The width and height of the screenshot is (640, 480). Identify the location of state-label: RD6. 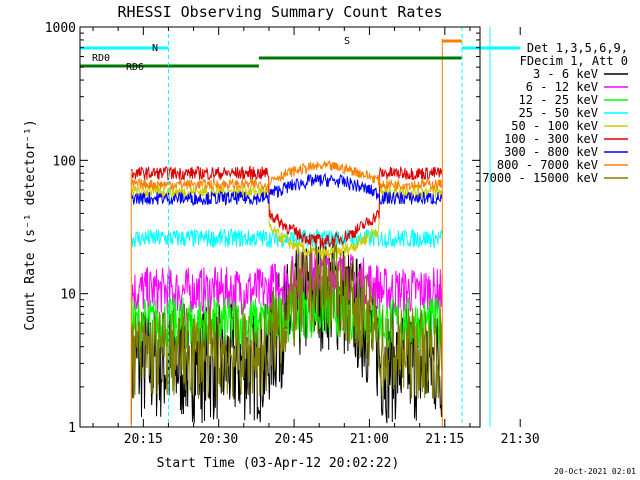
(135, 67).